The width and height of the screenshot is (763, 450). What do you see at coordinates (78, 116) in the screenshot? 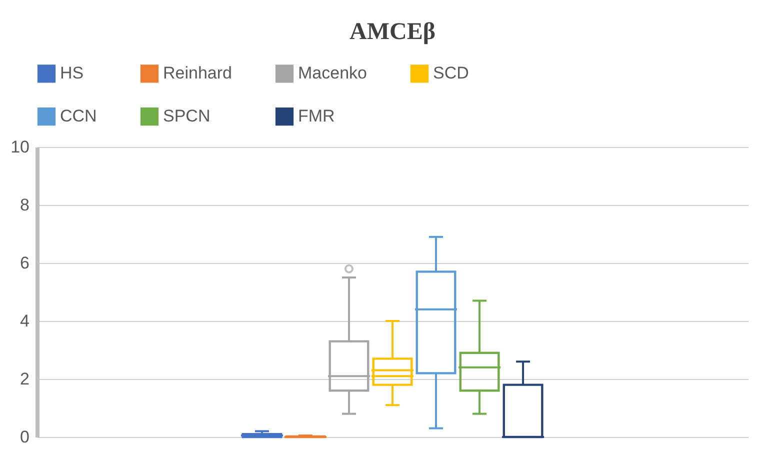
I see `legend-label: CCN` at bounding box center [78, 116].